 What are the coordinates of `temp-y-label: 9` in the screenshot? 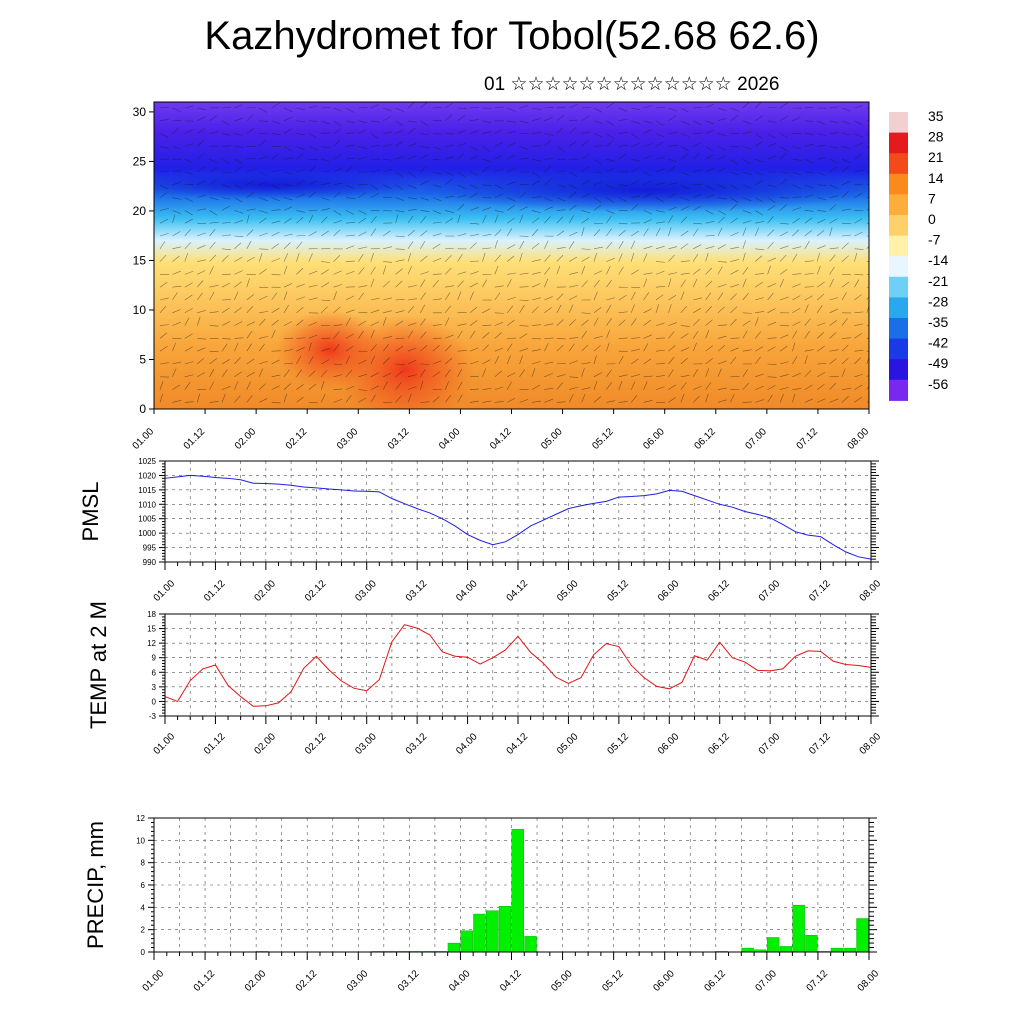 It's located at (154, 658).